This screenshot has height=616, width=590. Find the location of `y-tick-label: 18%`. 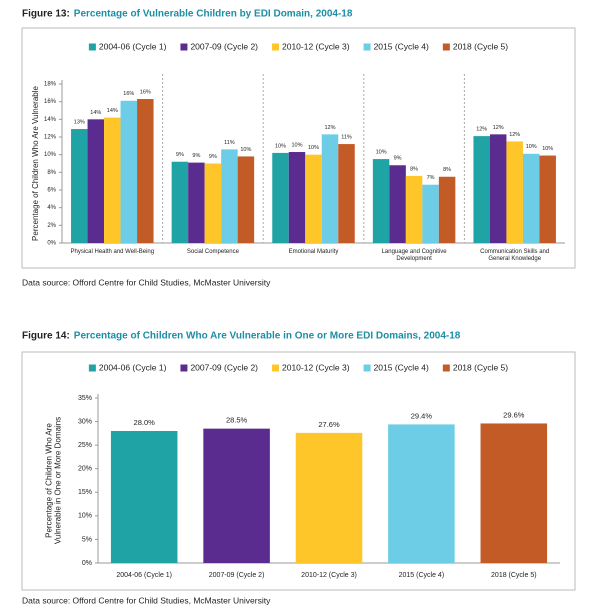

y-tick-label: 18% is located at coordinates (50, 85).